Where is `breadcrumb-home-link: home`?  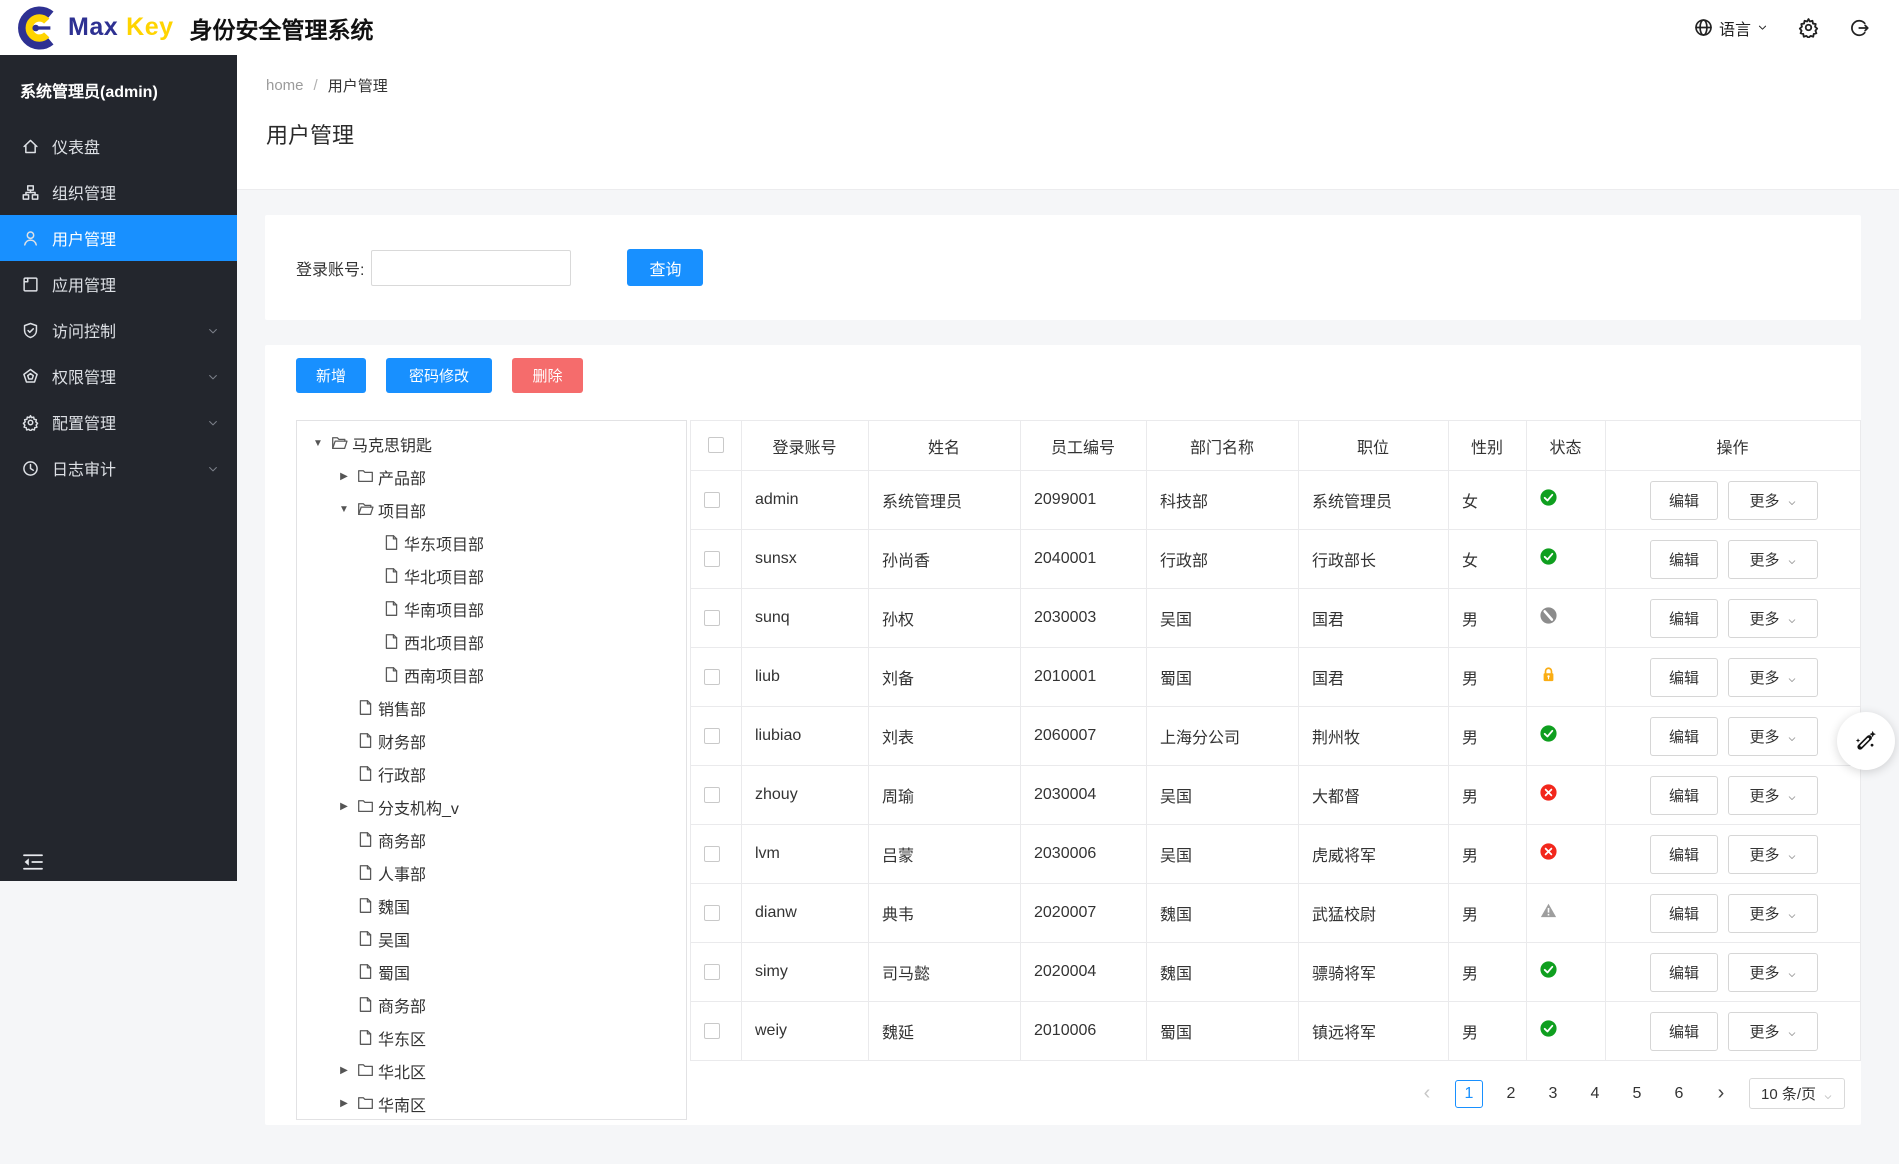 breadcrumb-home-link: home is located at coordinates (285, 85).